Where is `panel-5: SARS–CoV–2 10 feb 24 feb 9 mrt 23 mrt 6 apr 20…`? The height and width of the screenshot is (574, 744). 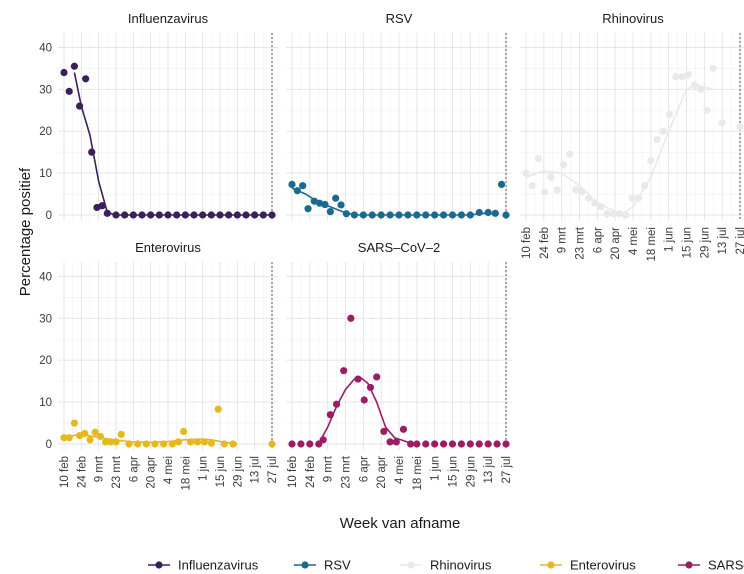
panel-5: SARS–CoV–2 10 feb 24 feb 9 mrt 23 mrt 6 apr 20… is located at coordinates (399, 365).